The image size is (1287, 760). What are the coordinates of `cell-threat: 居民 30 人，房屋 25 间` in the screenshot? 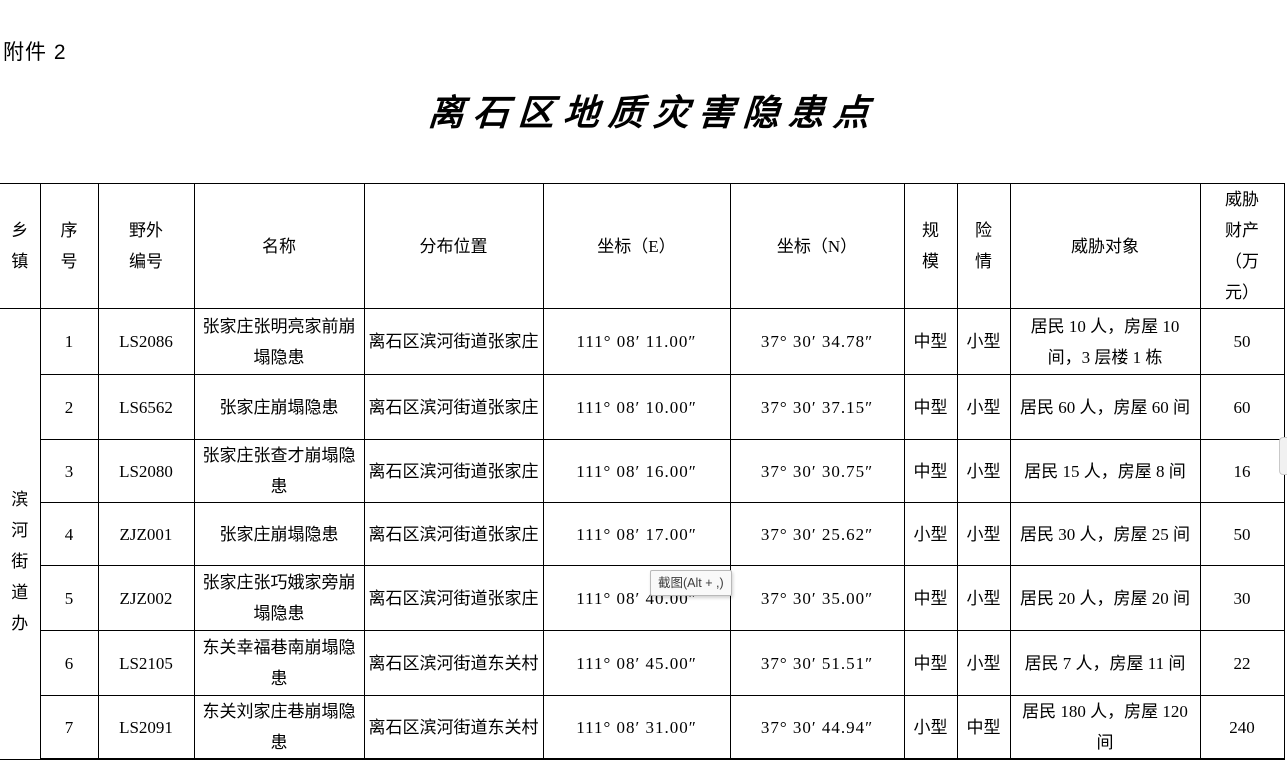 It's located at (1105, 534).